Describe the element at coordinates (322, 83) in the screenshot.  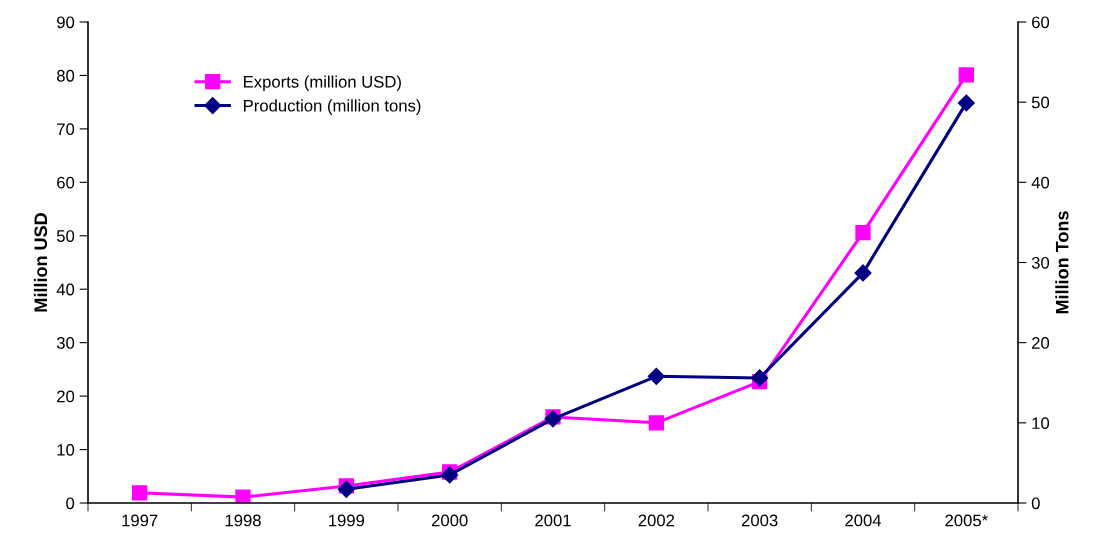
I see `legend-label: Exports (million USD)` at that location.